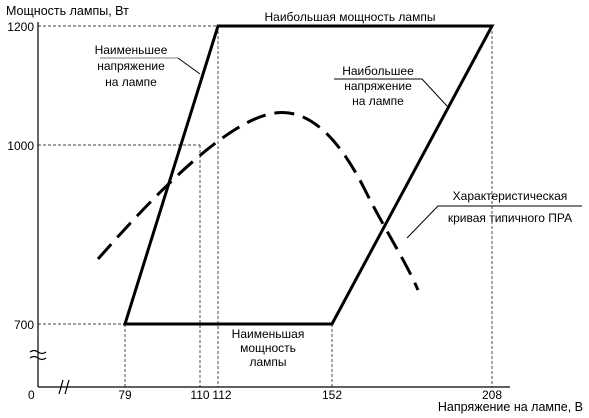  What do you see at coordinates (267, 362) in the screenshot?
I see `label-min-power-3: лампы` at bounding box center [267, 362].